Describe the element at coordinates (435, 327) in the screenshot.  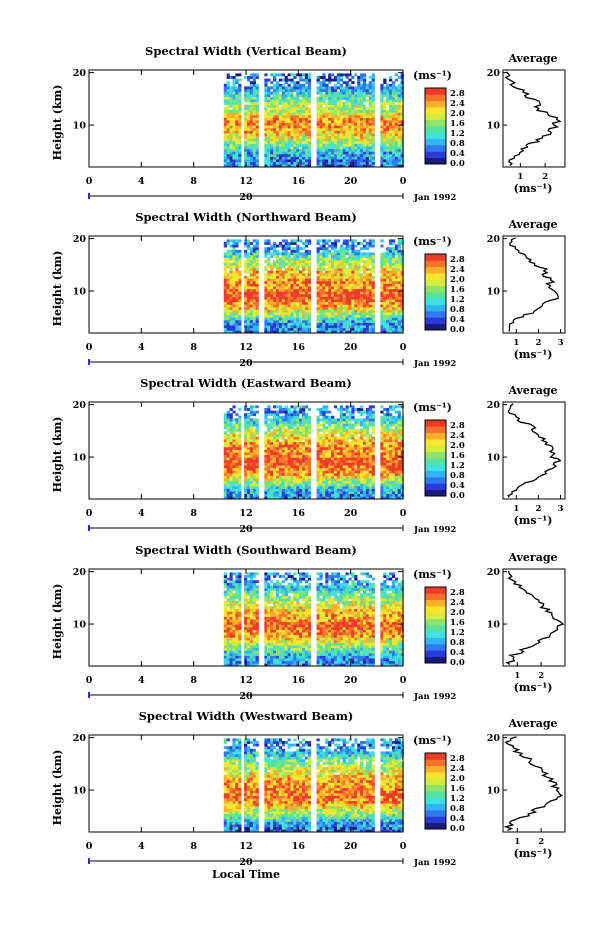
I see `colorbar-swatch` at that location.